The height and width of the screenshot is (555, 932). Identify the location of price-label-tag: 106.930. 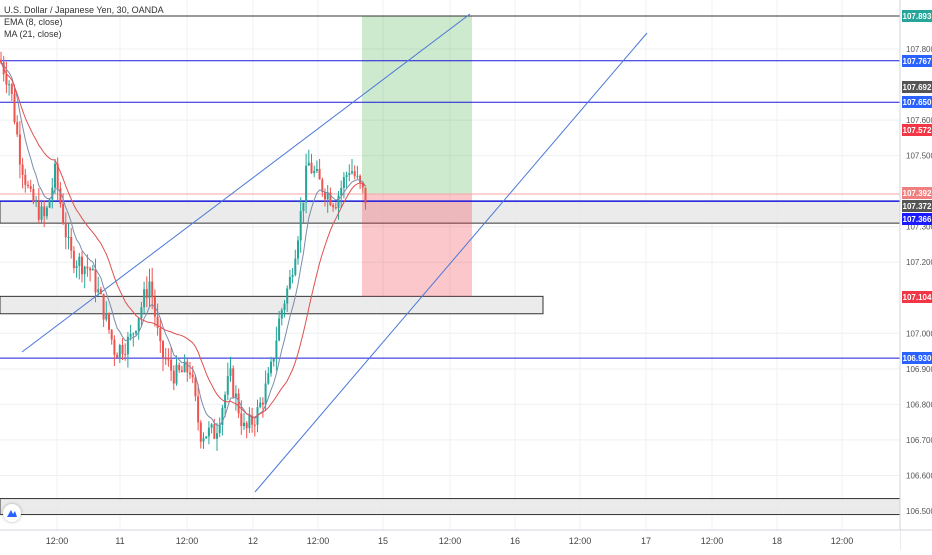
(917, 358).